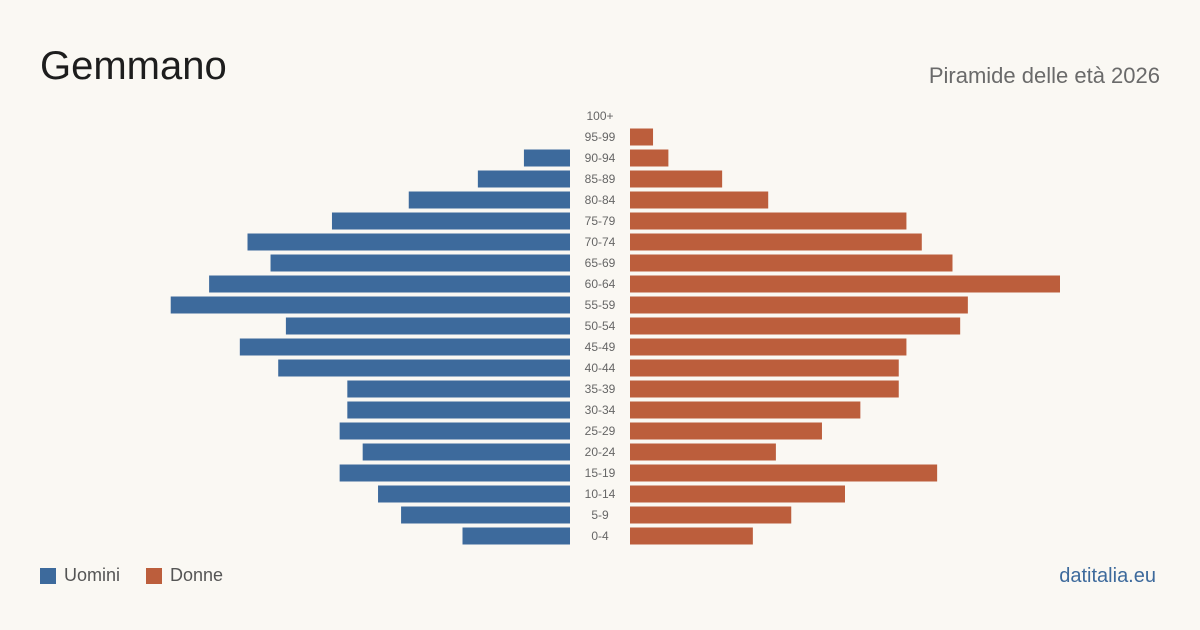 The width and height of the screenshot is (1200, 630). What do you see at coordinates (197, 575) in the screenshot?
I see `legend-label-women: Donne` at bounding box center [197, 575].